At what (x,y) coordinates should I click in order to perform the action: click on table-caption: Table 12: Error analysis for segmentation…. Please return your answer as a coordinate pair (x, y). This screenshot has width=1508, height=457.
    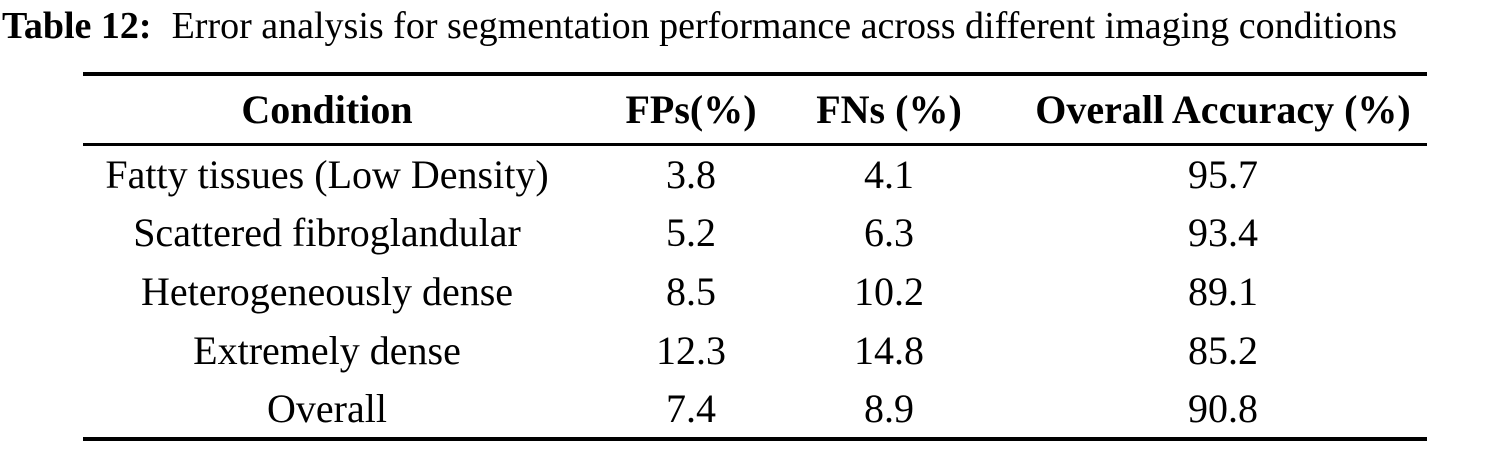
    Looking at the image, I should click on (755, 26).